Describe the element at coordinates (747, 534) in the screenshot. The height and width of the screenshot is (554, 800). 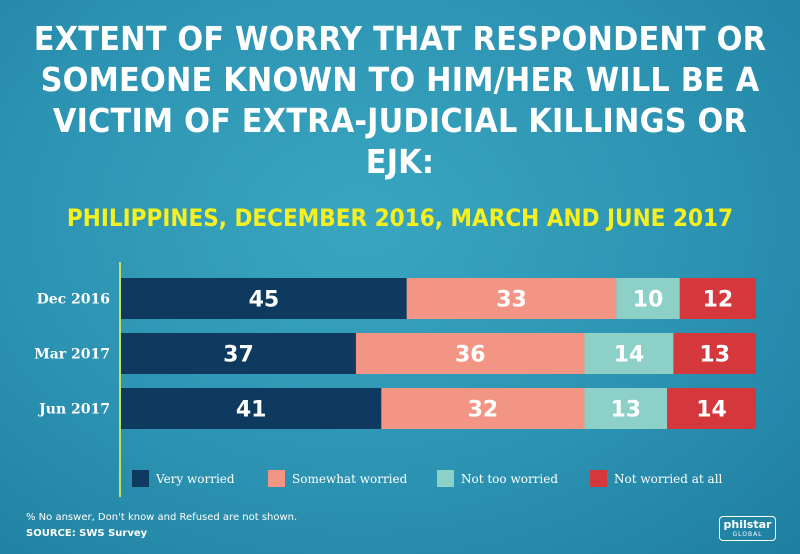
I see `logo-sub-text: GLOBAL` at that location.